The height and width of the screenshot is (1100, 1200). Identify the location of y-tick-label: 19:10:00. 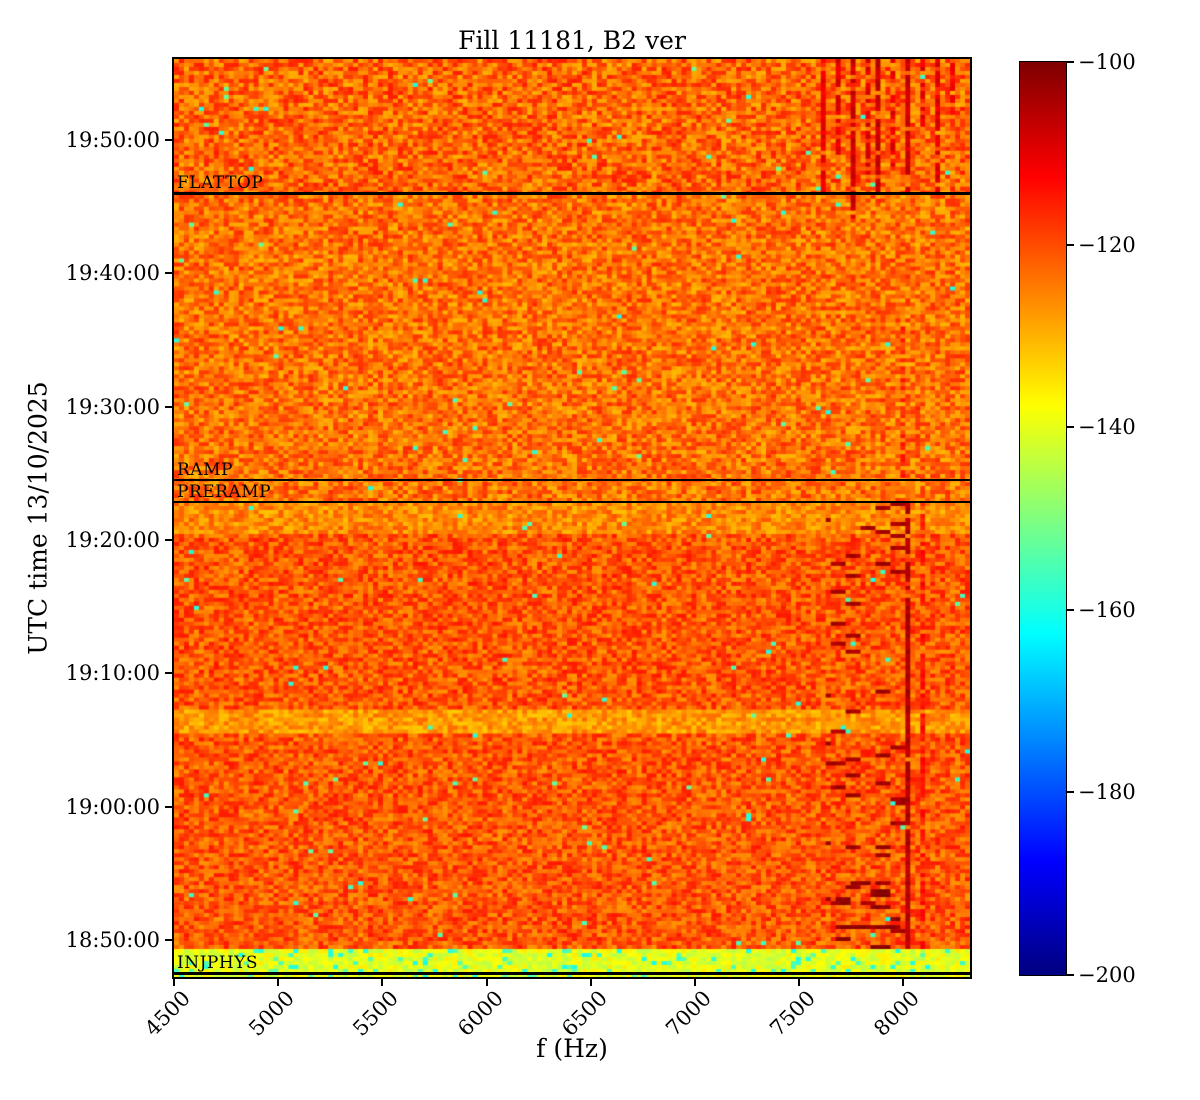
(112, 673).